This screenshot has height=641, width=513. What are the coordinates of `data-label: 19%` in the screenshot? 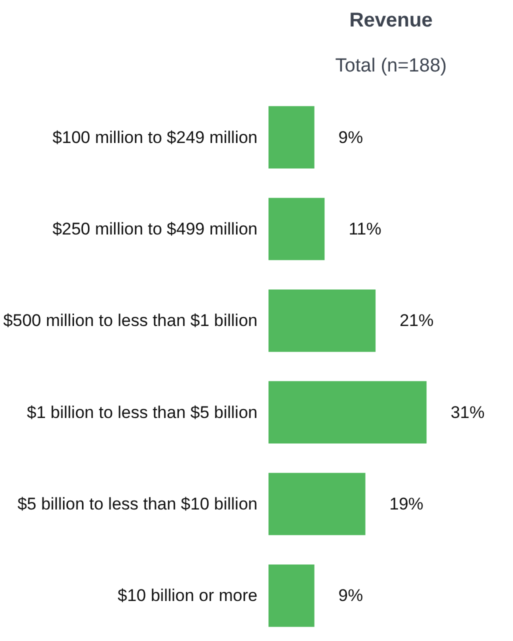 It's located at (406, 504).